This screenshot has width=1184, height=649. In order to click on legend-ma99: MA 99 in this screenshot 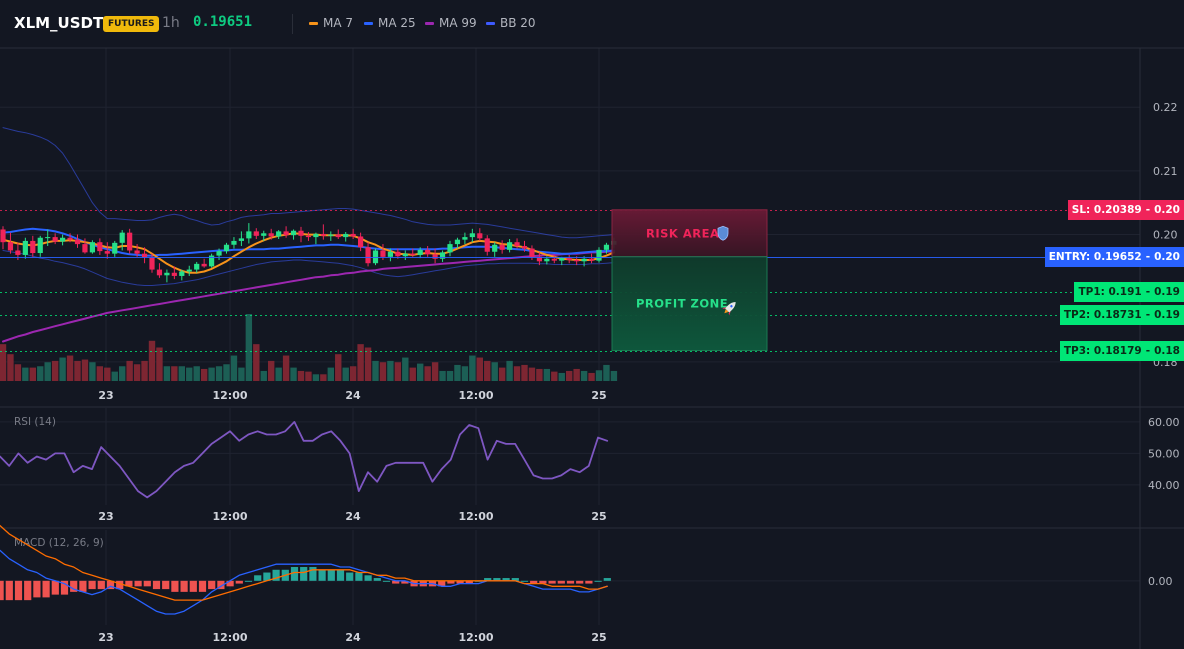, I will do `click(451, 23)`.